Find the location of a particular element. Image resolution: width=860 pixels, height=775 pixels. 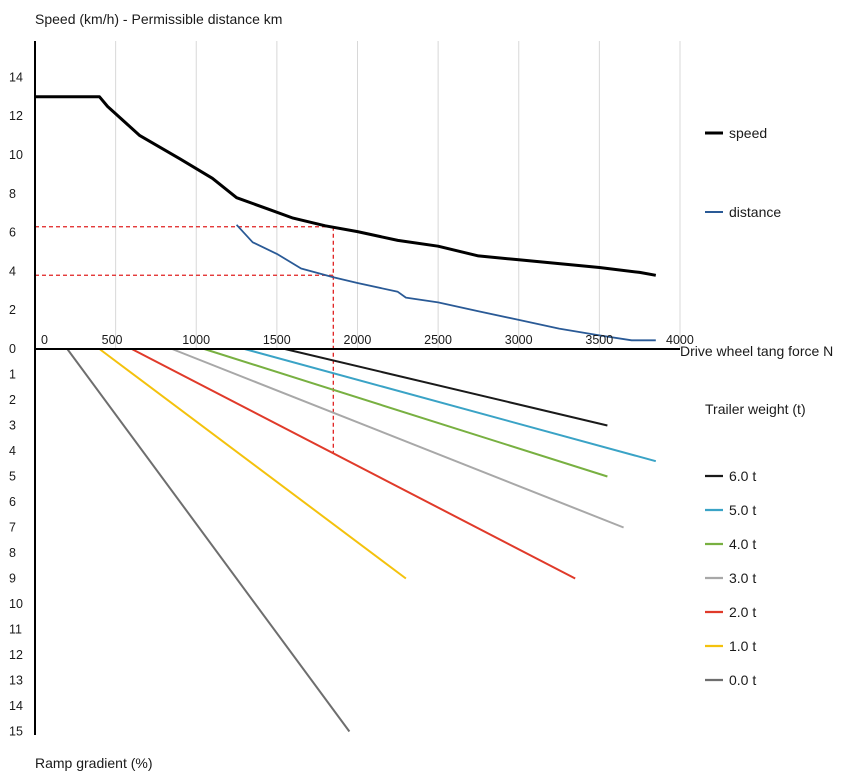

chart-title: Speed (km/h) - Permissible distance km is located at coordinates (158, 19).